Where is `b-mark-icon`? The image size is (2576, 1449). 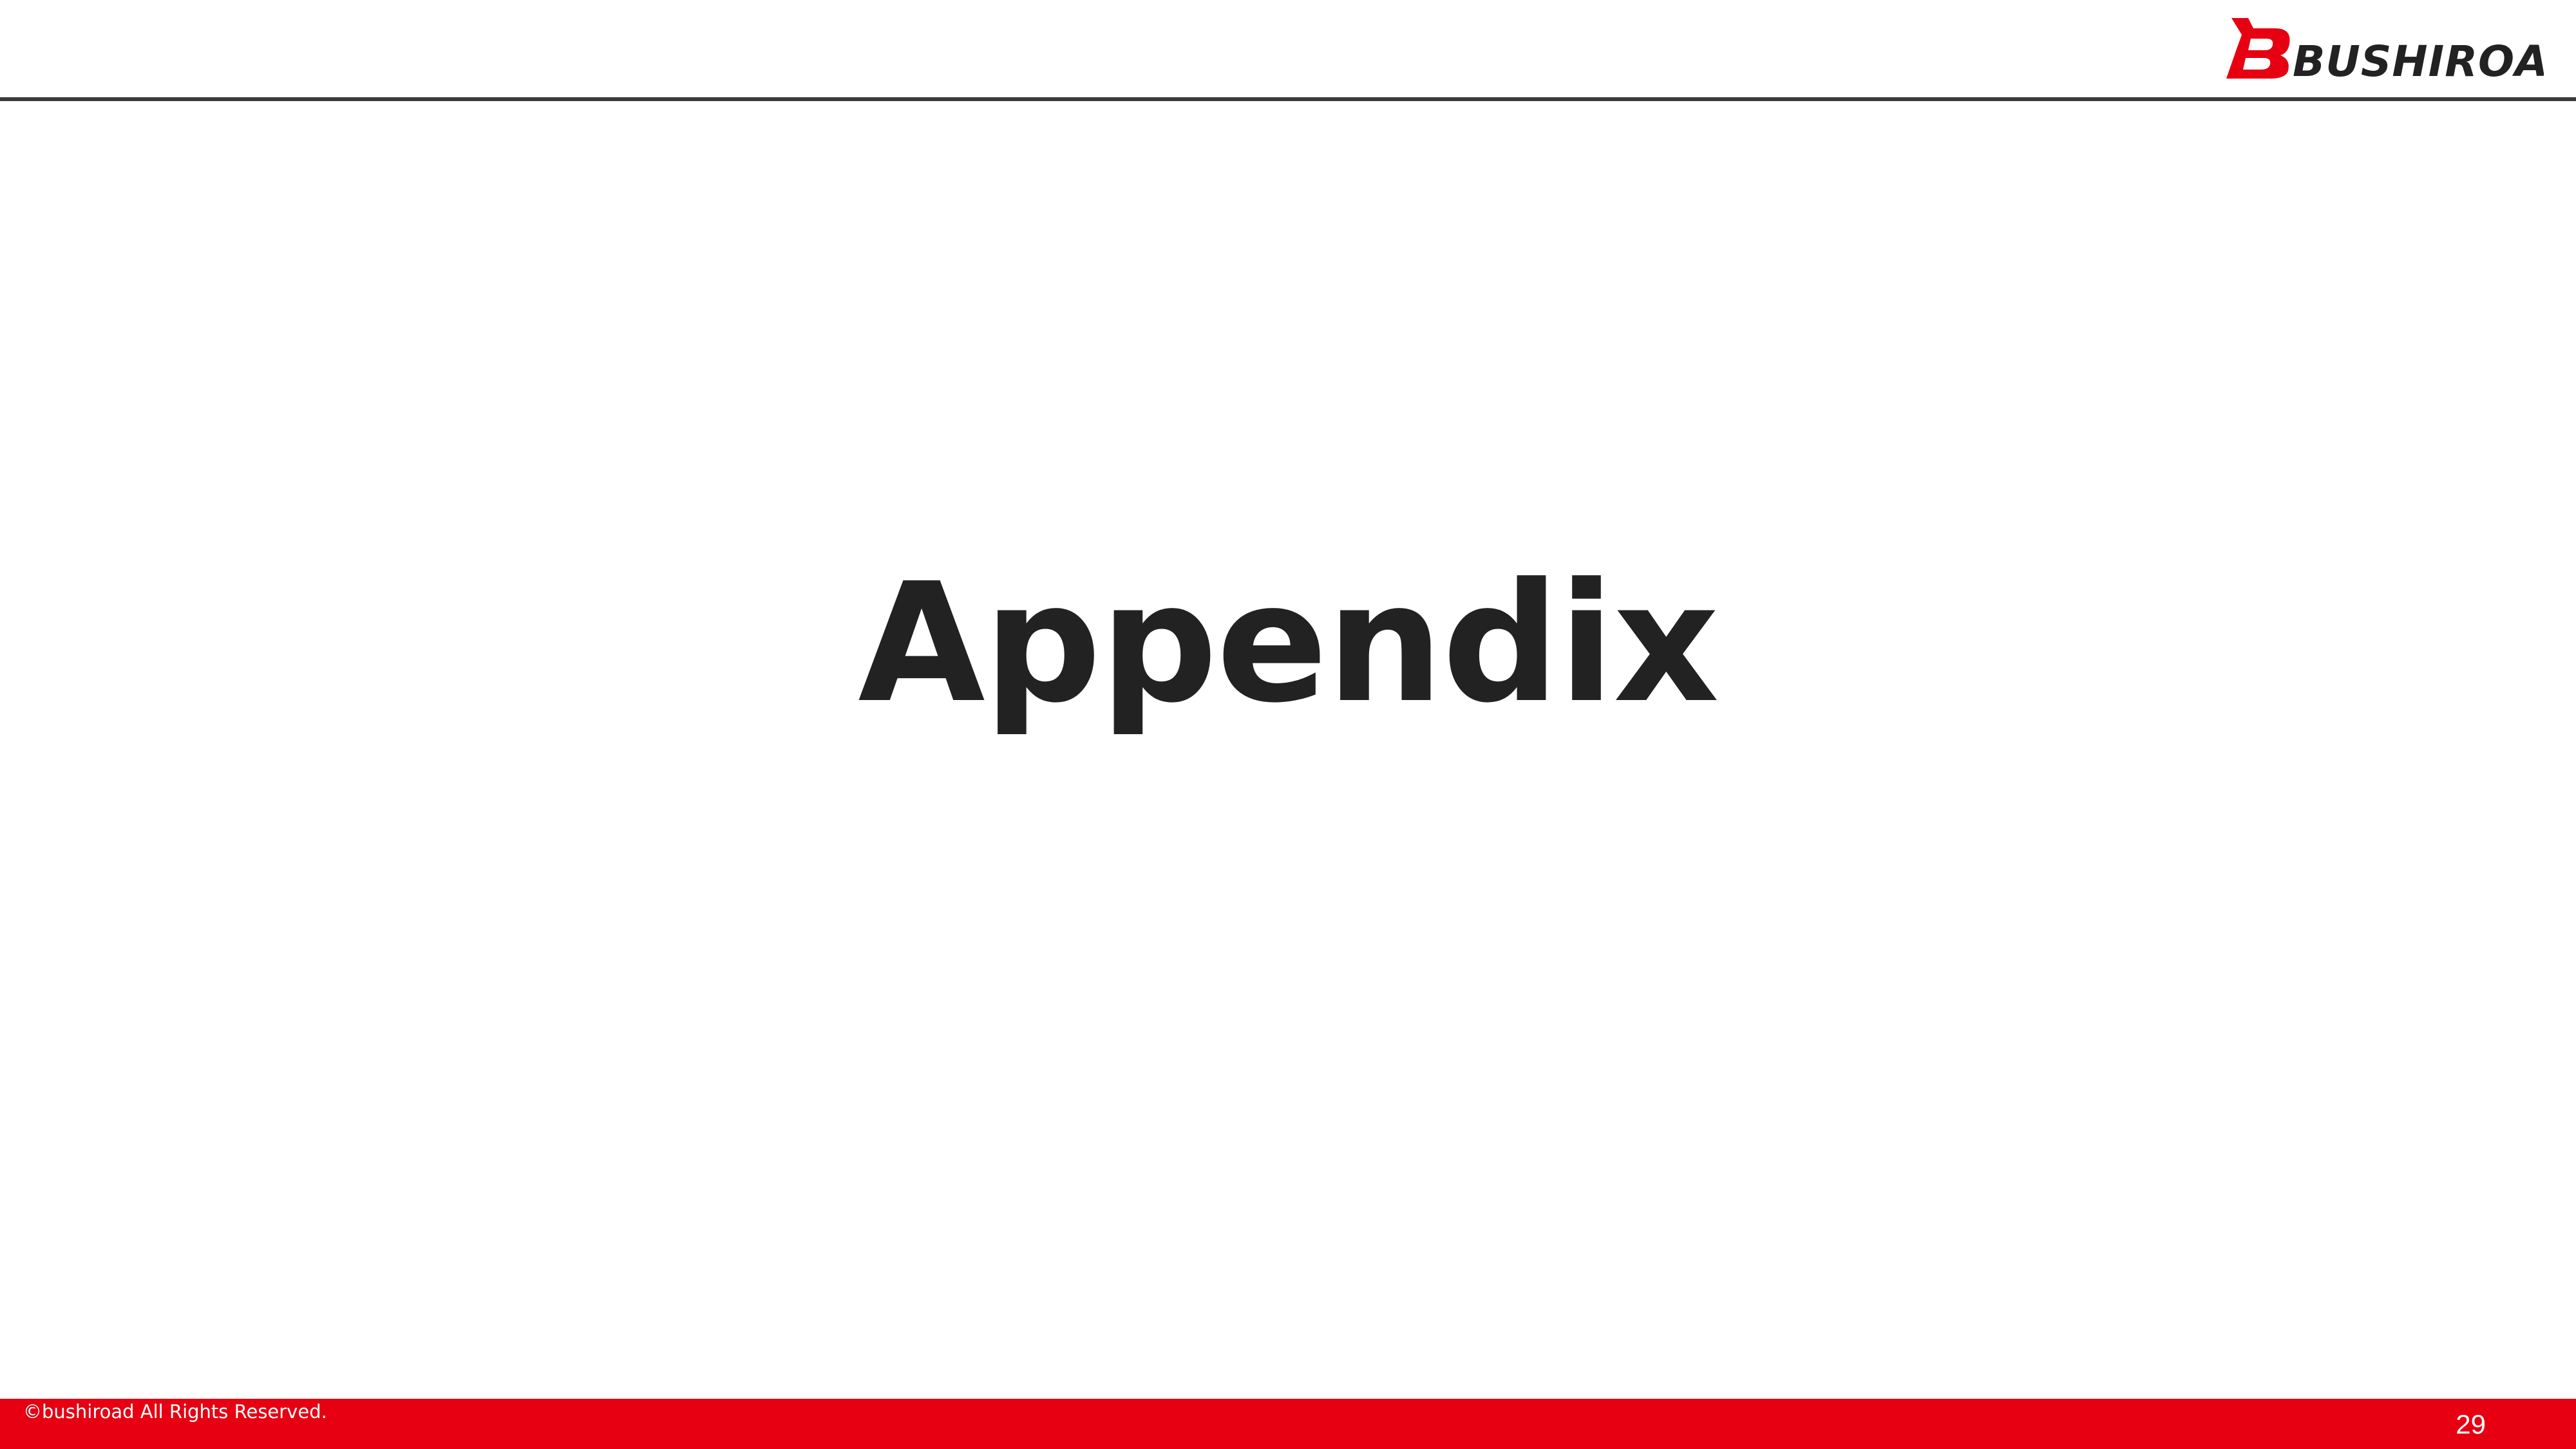
b-mark-icon is located at coordinates (2258, 48).